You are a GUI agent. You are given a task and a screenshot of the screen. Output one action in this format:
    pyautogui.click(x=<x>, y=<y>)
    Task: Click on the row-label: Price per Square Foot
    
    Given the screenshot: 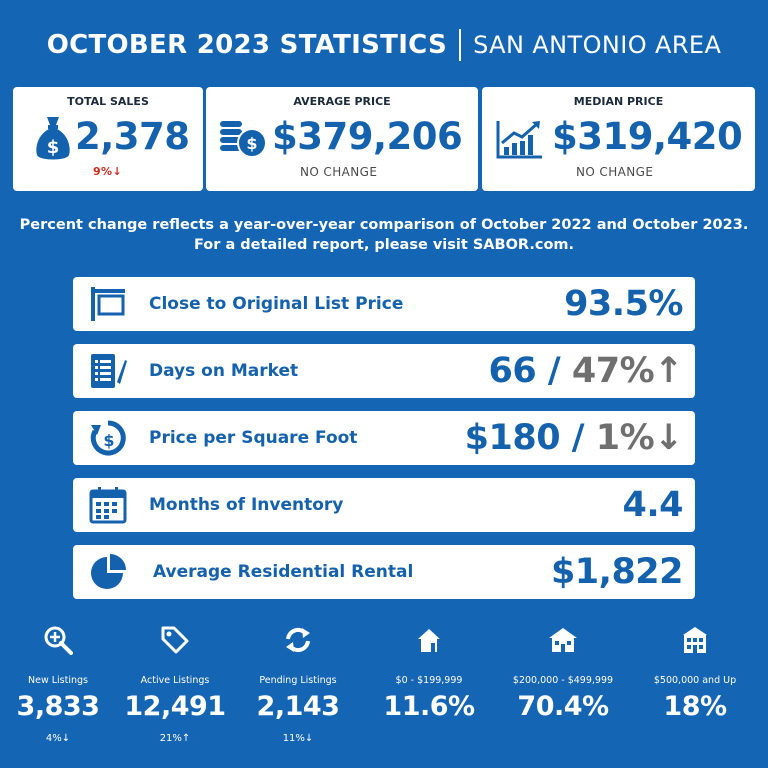 What is the action you would take?
    pyautogui.click(x=253, y=438)
    